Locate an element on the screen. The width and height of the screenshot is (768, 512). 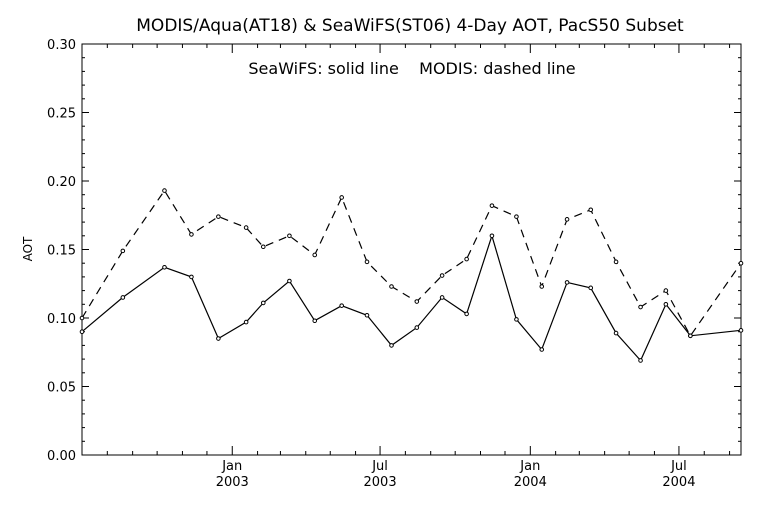
y-tick-label: 0.00 is located at coordinates (61, 456).